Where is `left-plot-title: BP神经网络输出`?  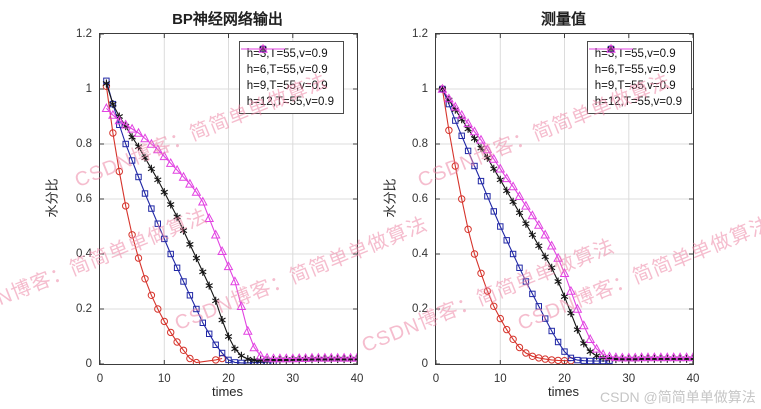 left-plot-title: BP神经网络输出 is located at coordinates (227, 19).